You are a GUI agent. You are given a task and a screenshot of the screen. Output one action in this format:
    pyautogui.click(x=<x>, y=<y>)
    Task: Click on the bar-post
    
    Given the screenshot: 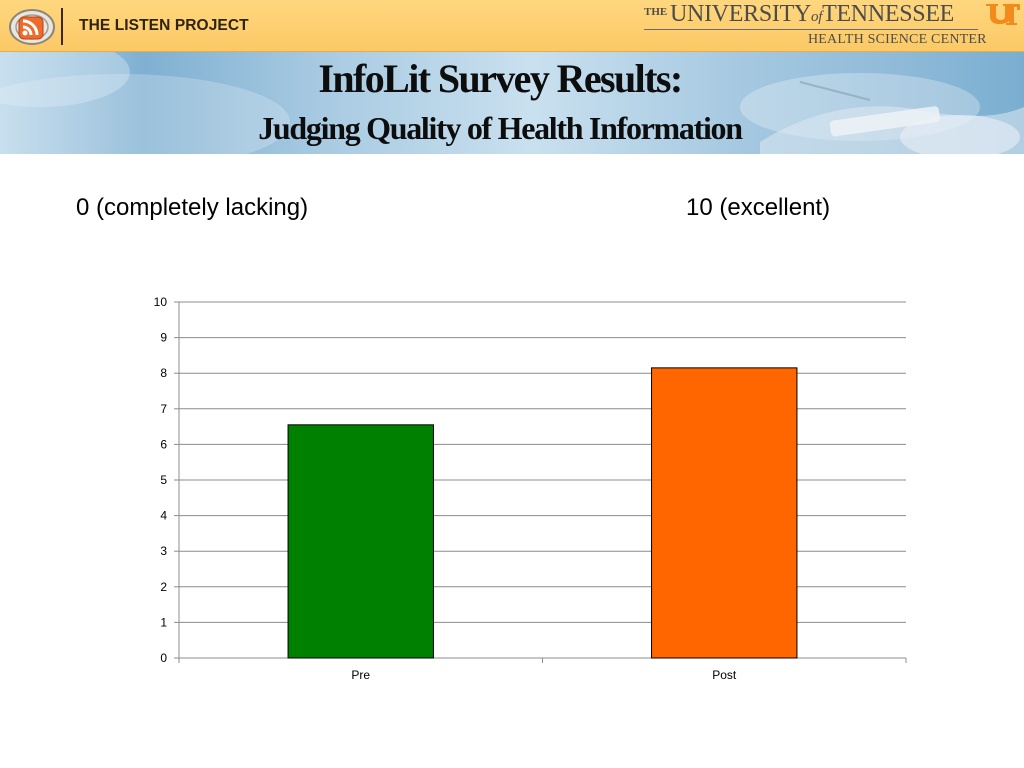 What is the action you would take?
    pyautogui.click(x=724, y=513)
    